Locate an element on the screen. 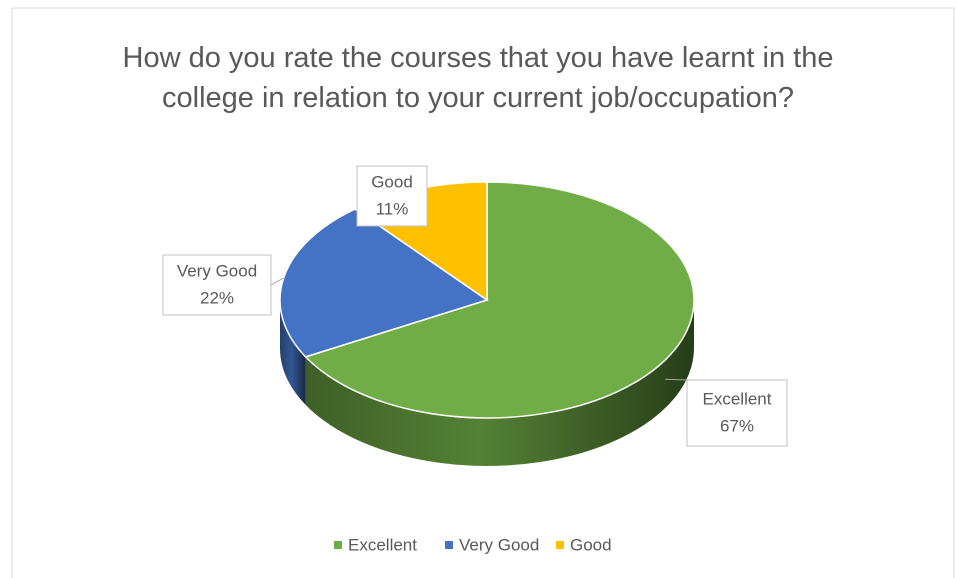  data-label-value: 22% is located at coordinates (217, 297).